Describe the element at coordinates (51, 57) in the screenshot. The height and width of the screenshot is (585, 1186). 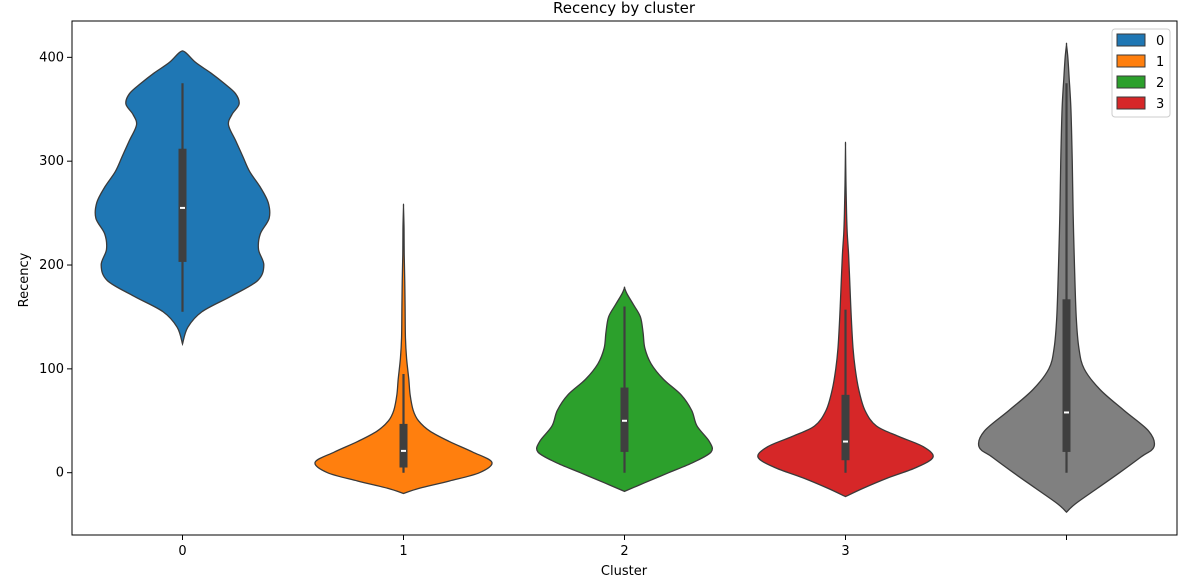
I see `y-tick-label: 400` at that location.